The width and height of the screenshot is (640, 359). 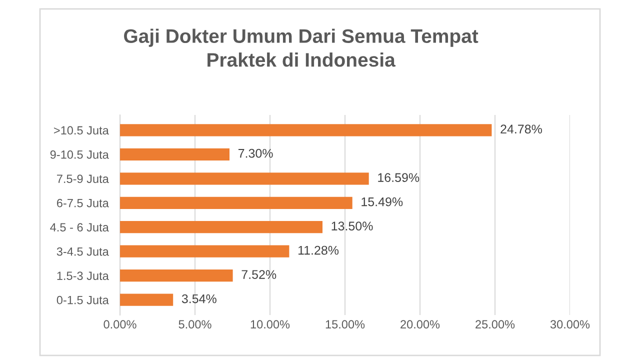 I want to click on y-tick-label: 3-4.5 Juta, so click(x=82, y=251).